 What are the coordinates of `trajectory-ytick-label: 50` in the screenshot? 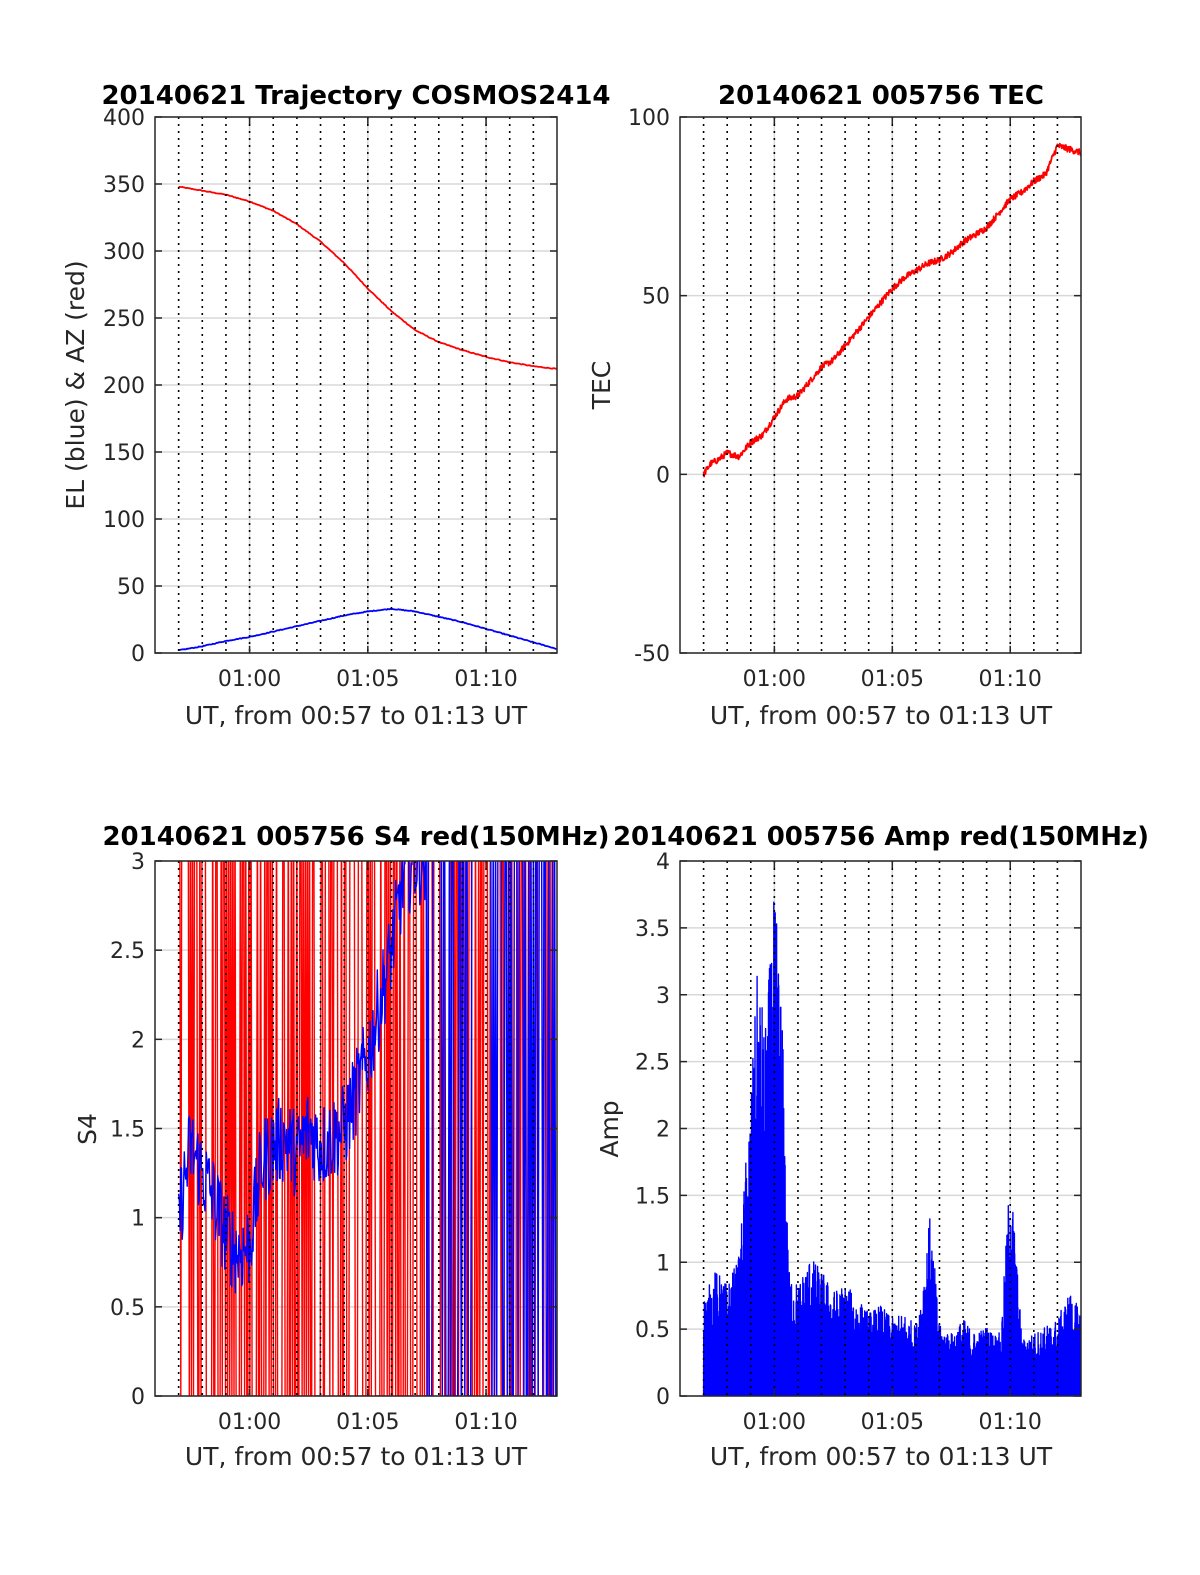 It's located at (131, 587).